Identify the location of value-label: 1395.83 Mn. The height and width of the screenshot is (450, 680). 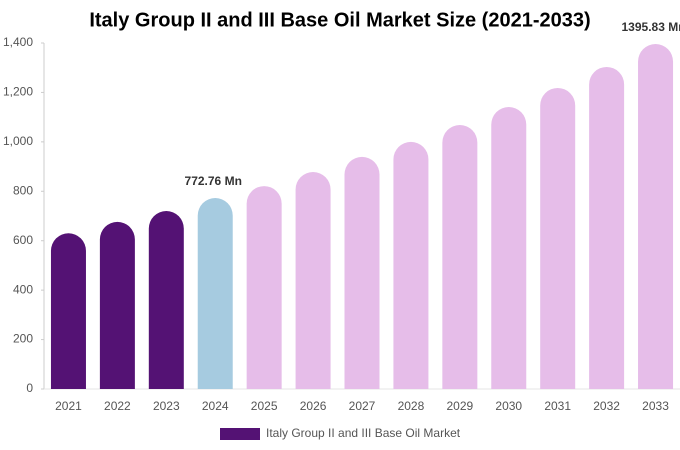
(651, 27).